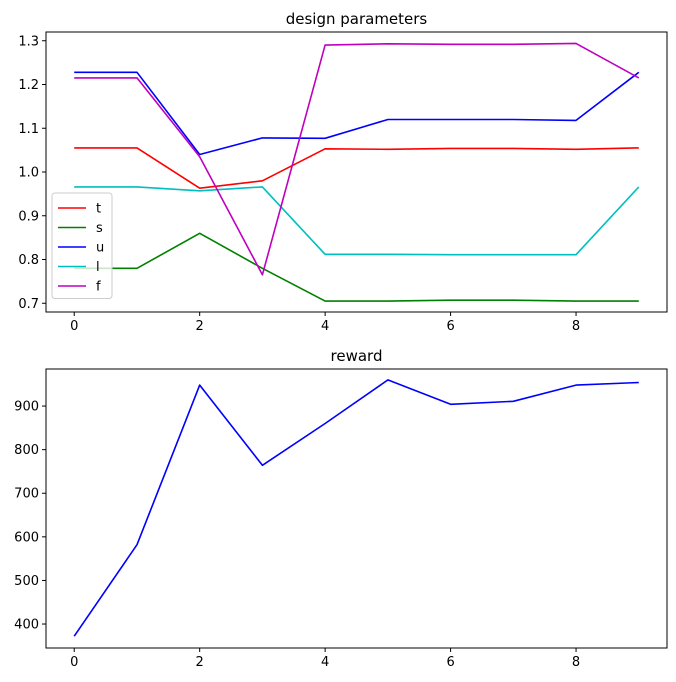 This screenshot has width=676, height=682. Describe the element at coordinates (98, 287) in the screenshot. I see `legend-label-f: f` at that location.